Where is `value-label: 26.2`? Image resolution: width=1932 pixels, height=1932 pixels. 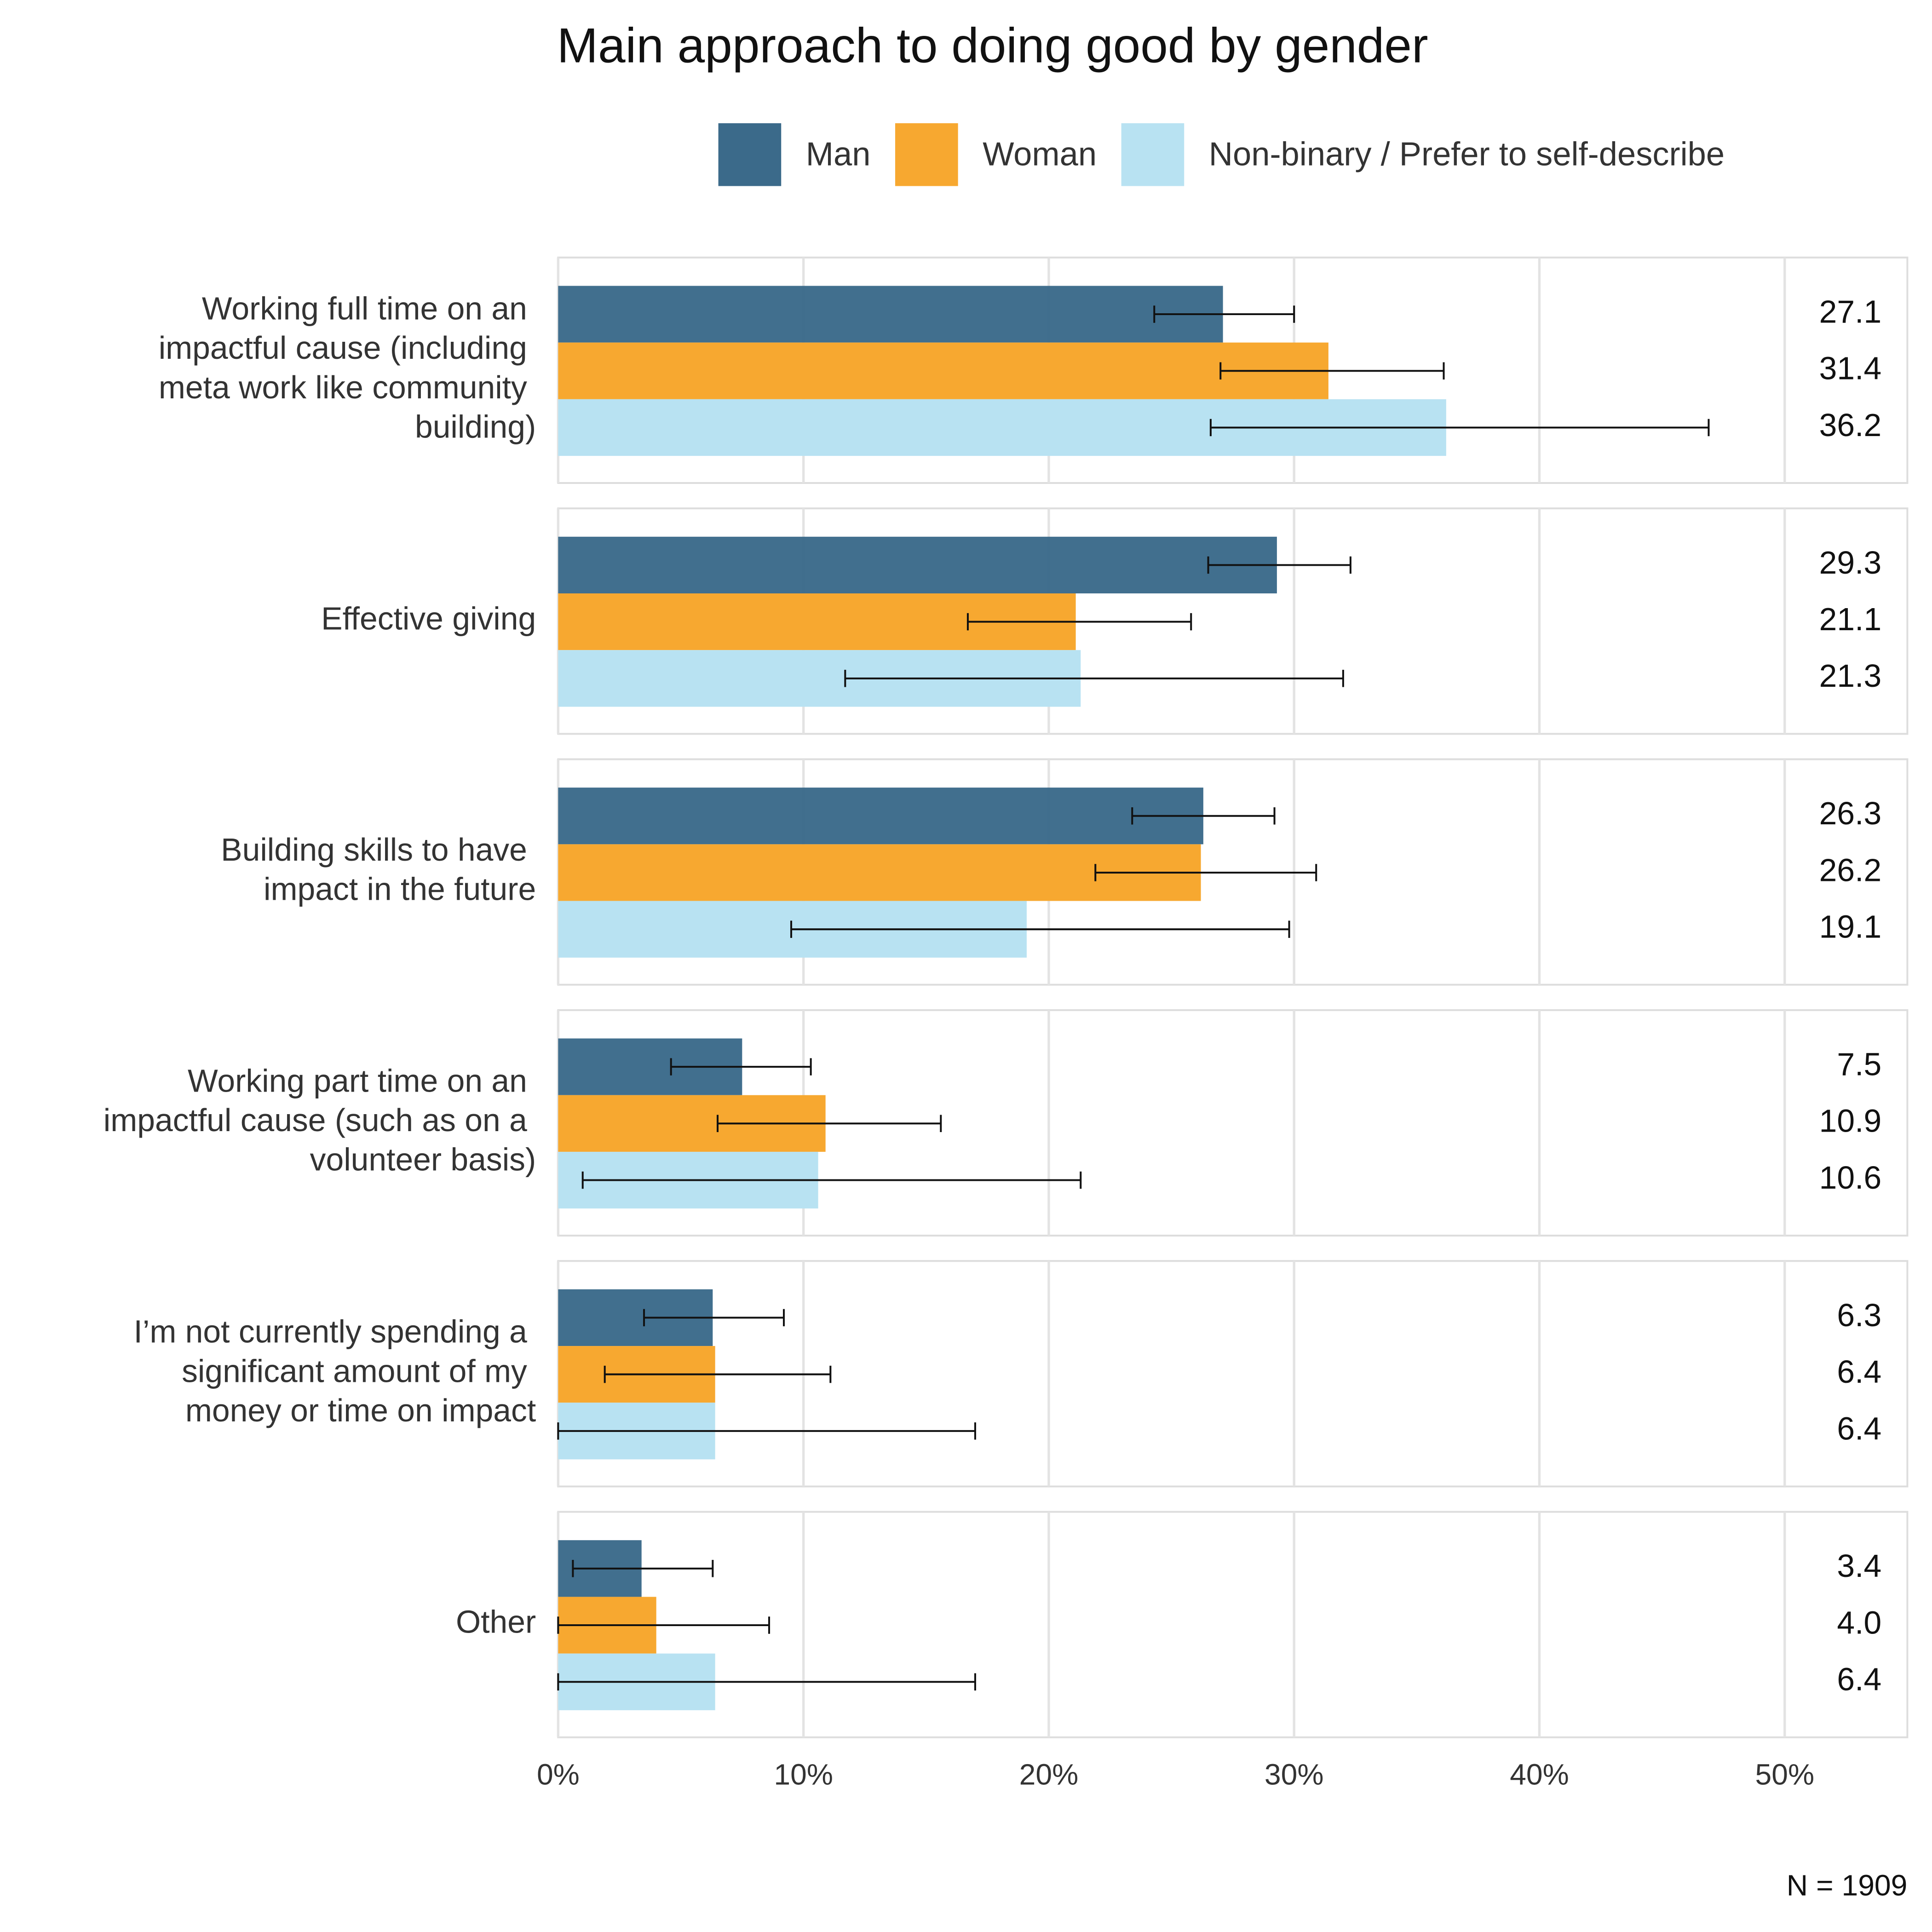 value-label: 26.2 is located at coordinates (1850, 870).